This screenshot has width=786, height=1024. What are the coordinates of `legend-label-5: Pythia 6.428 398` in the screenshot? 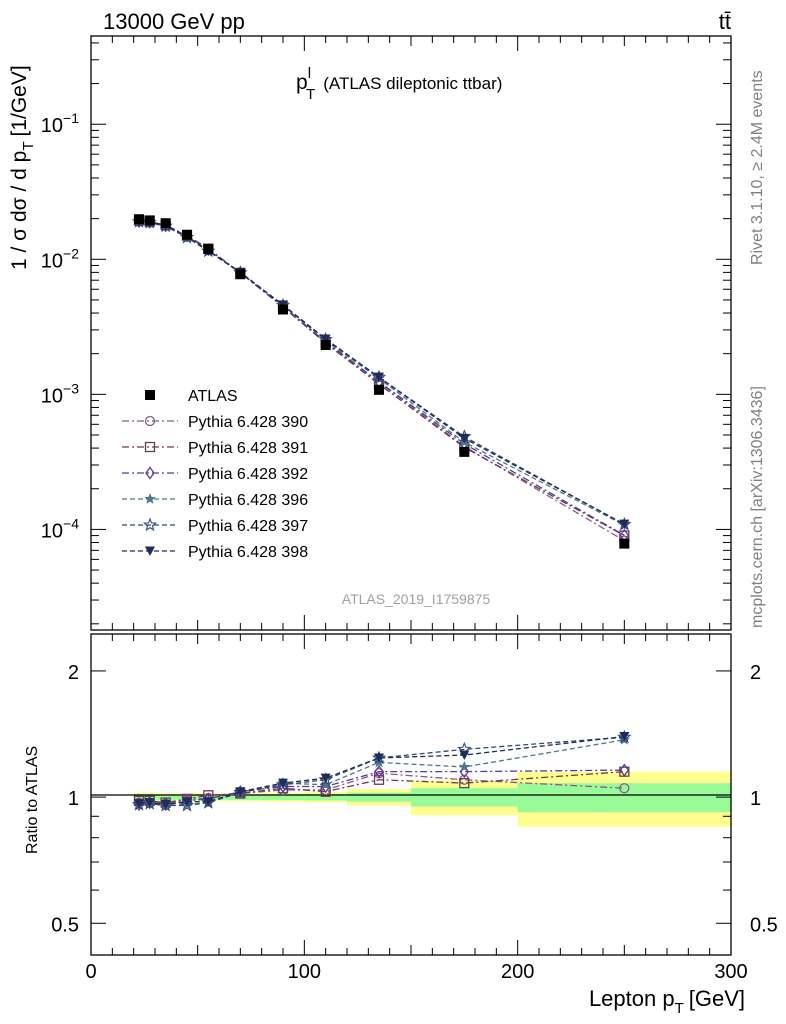 It's located at (248, 552).